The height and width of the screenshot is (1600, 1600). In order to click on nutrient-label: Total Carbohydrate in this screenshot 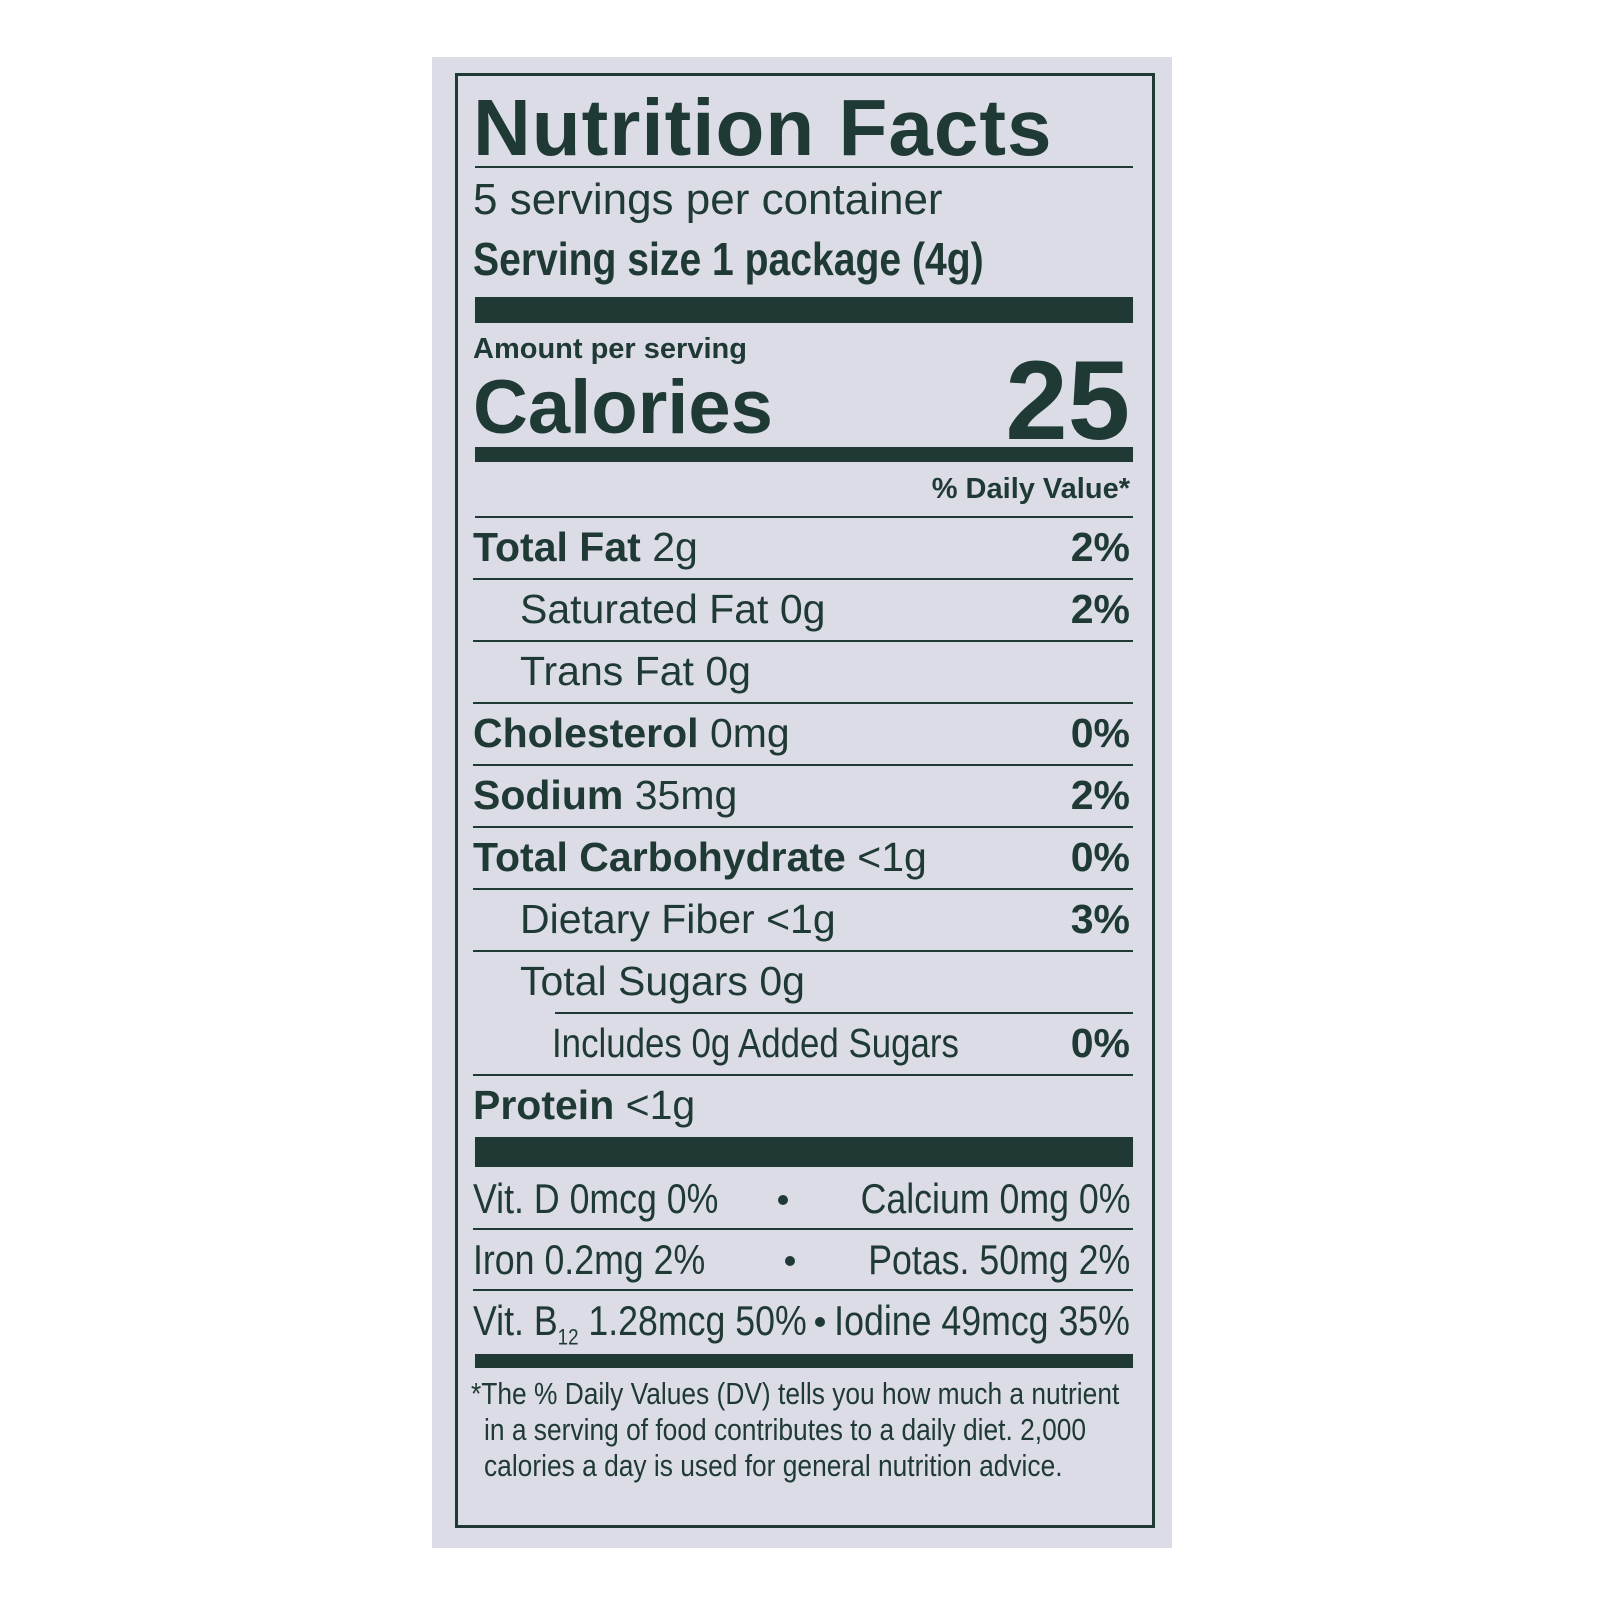, I will do `click(659, 857)`.